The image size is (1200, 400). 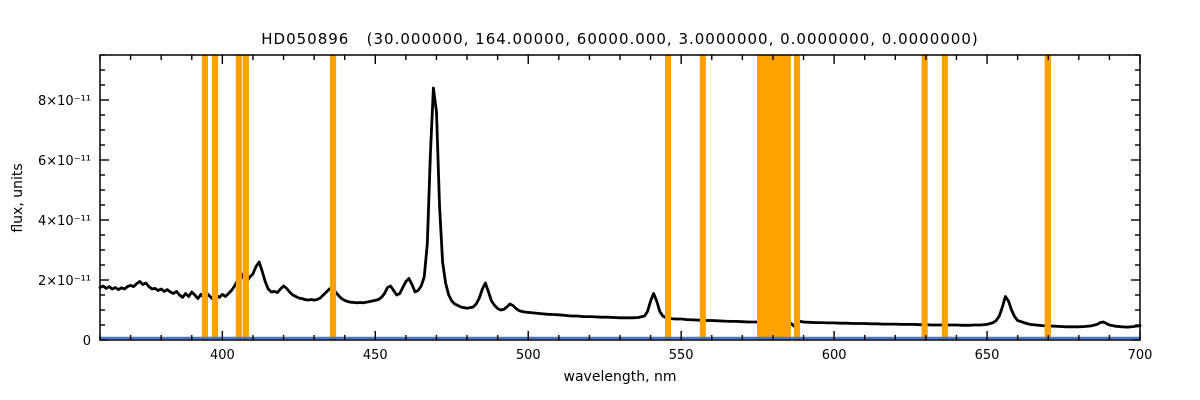 I want to click on y-tick-label: 4×10⁻¹¹, so click(x=64, y=221).